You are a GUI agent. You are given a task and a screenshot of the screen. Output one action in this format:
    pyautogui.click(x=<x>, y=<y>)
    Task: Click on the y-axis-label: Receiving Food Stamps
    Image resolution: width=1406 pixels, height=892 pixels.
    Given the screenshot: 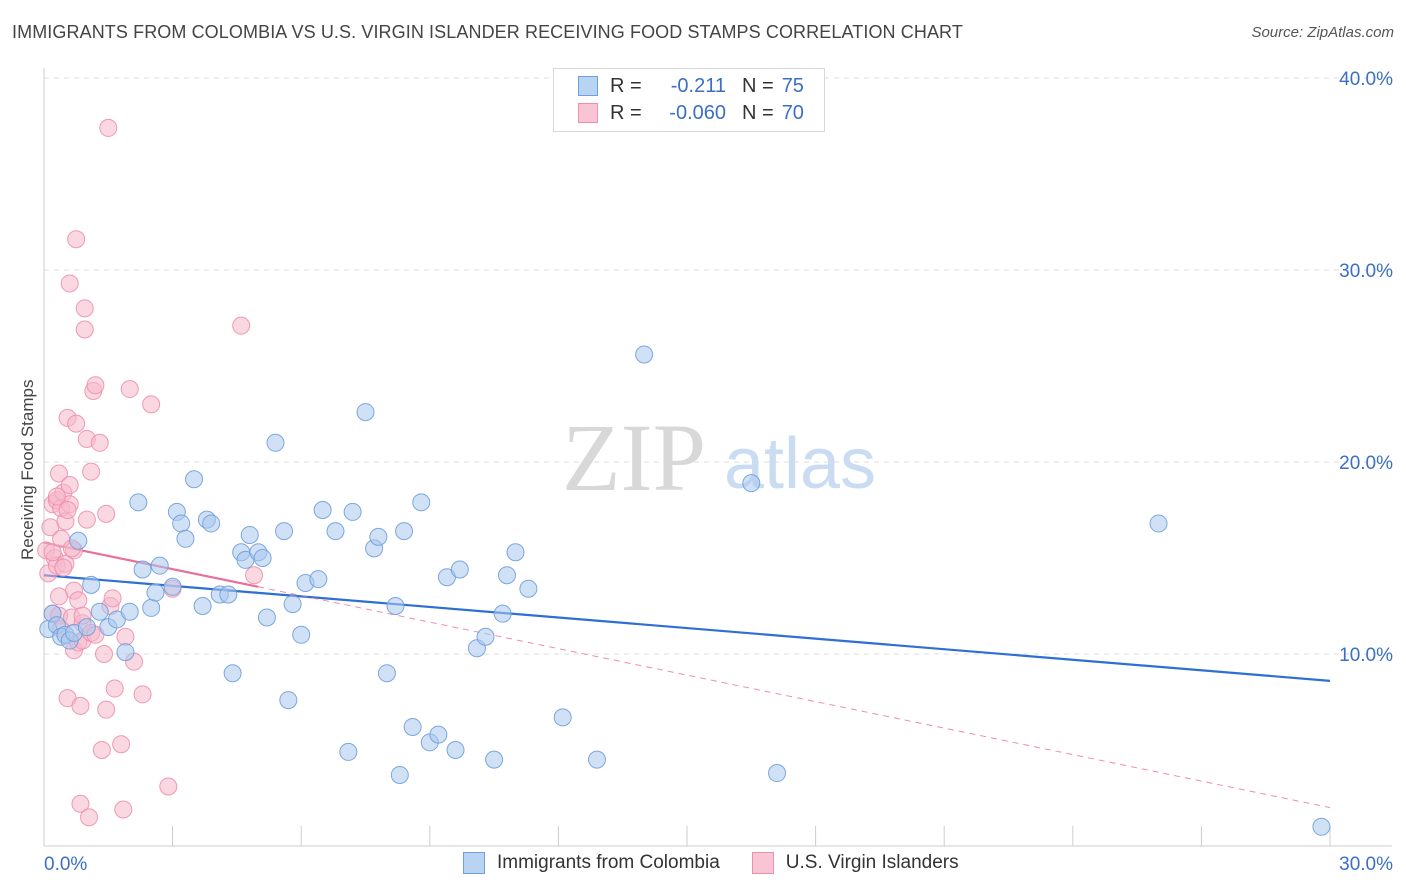 What is the action you would take?
    pyautogui.click(x=27, y=469)
    